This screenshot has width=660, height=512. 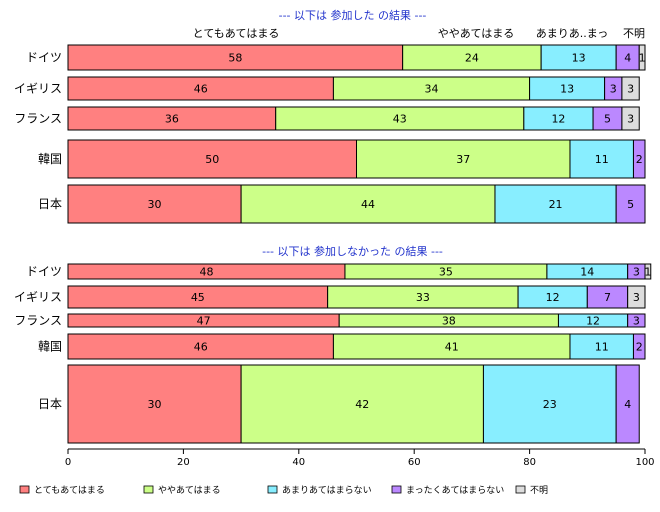 I want to click on legend-label: ややあてはまる, so click(x=189, y=490).